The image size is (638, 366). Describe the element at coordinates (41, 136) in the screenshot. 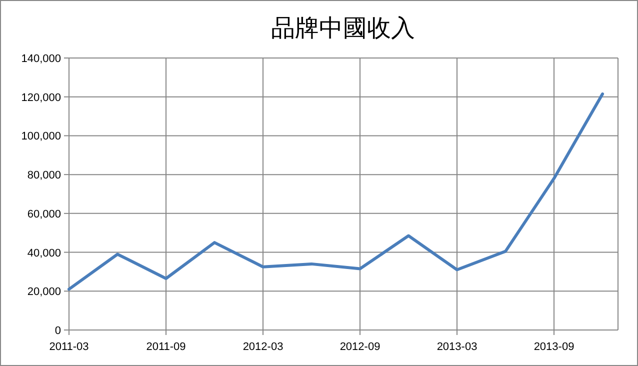

I see `y-tick-label: 100,000` at that location.